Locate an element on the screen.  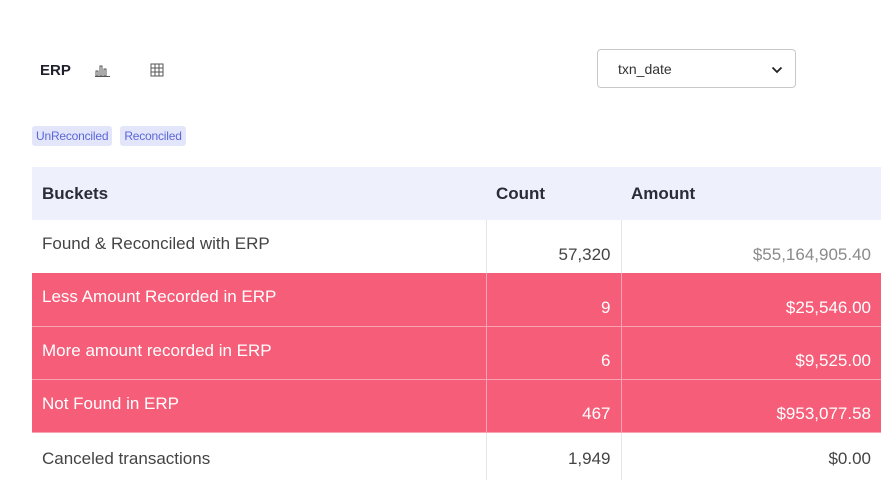
table-row: Canceled transactions 1,949 $0.00 is located at coordinates (456, 456).